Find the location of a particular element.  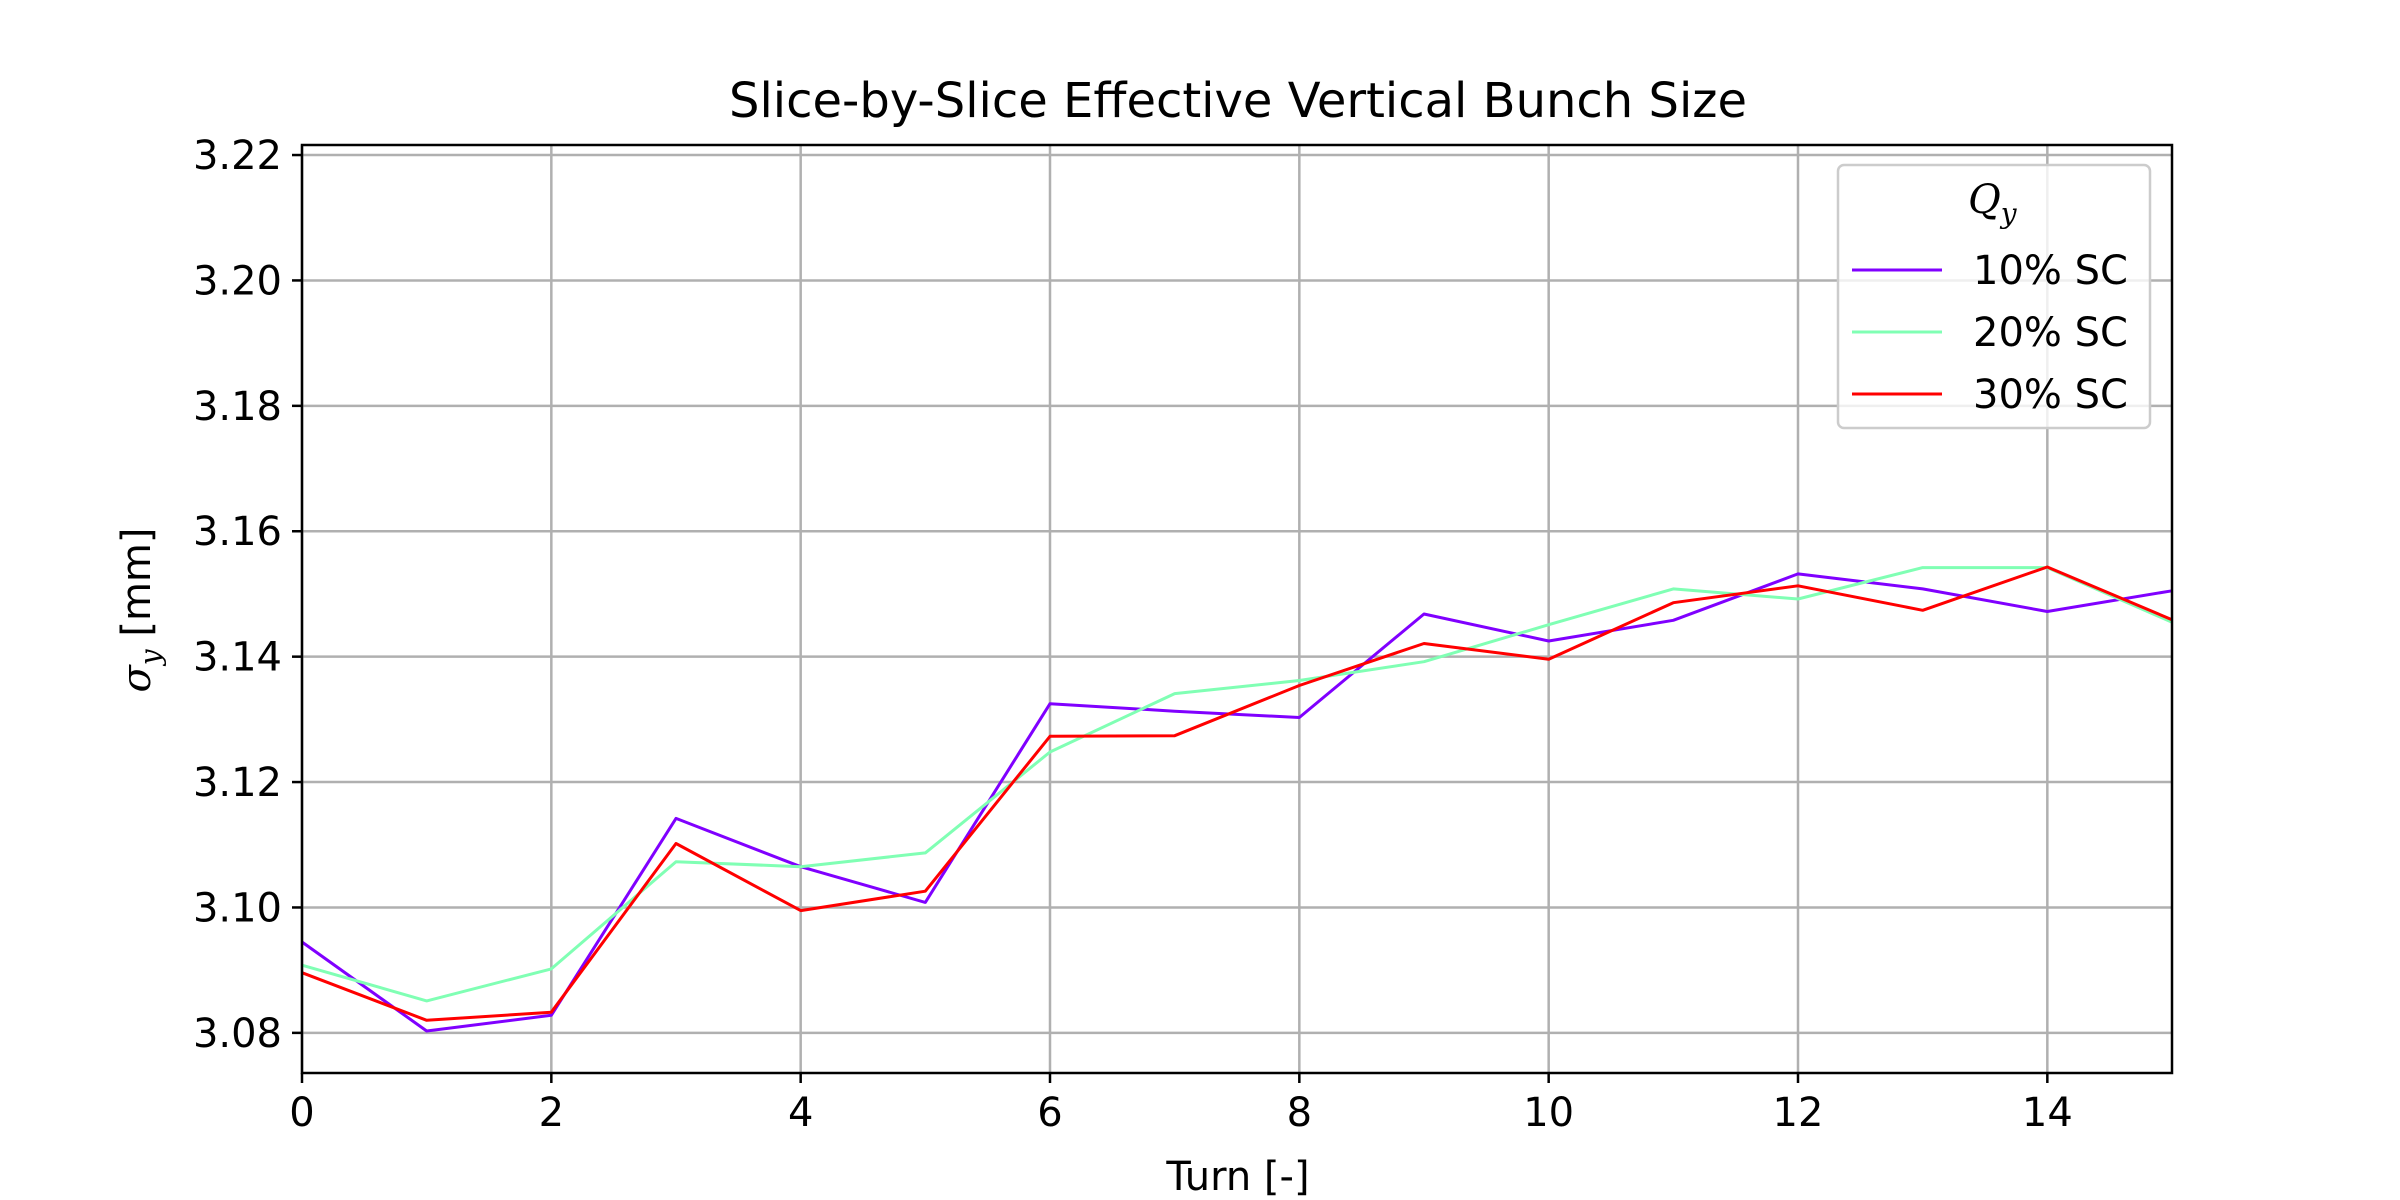

x-tick-label: 8 is located at coordinates (1299, 1113).